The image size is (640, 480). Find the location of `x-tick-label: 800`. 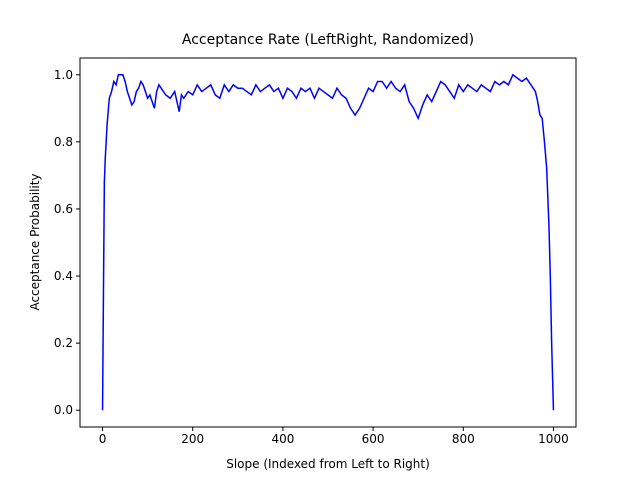

x-tick-label: 800 is located at coordinates (463, 439).